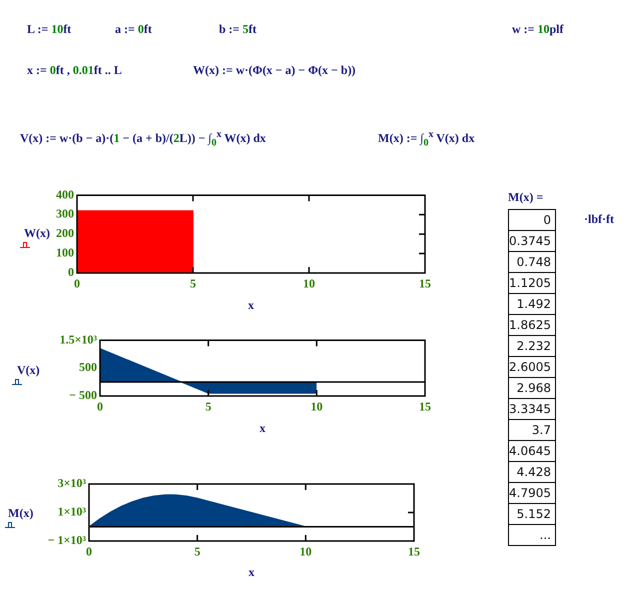 The image size is (632, 591). I want to click on text: ·lbf·ft, so click(599, 219).